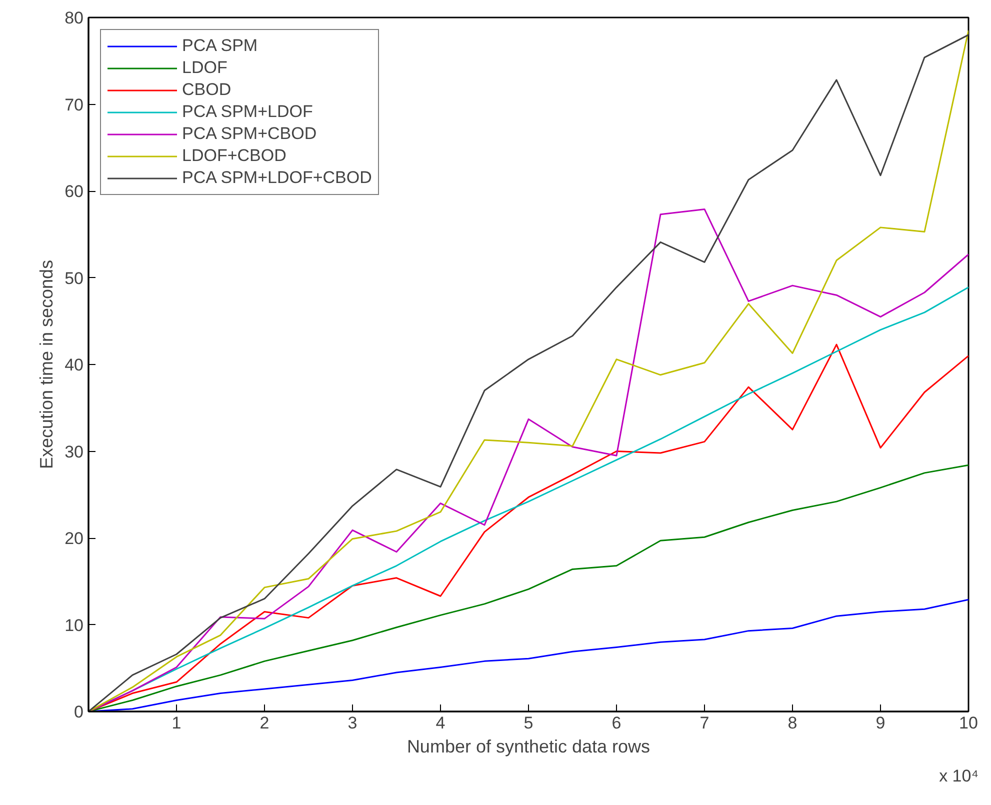 The height and width of the screenshot is (805, 991). I want to click on x-tick-label: 10, so click(968, 723).